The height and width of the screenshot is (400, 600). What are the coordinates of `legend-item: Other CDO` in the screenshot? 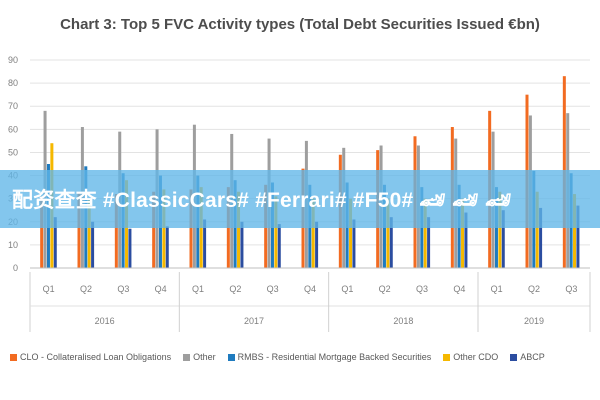 It's located at (470, 357).